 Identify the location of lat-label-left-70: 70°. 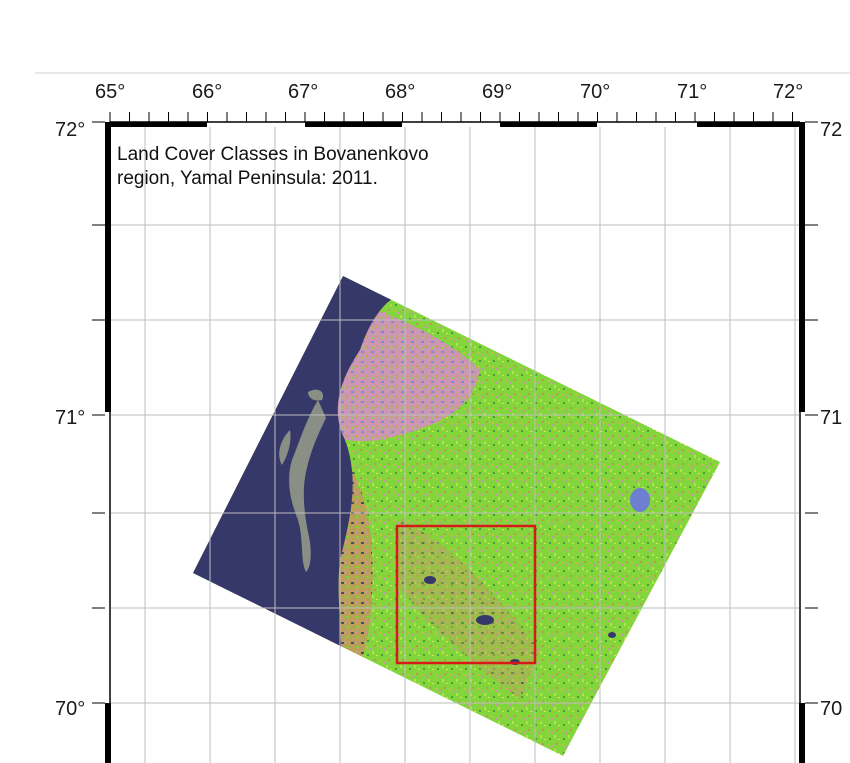
(70, 709).